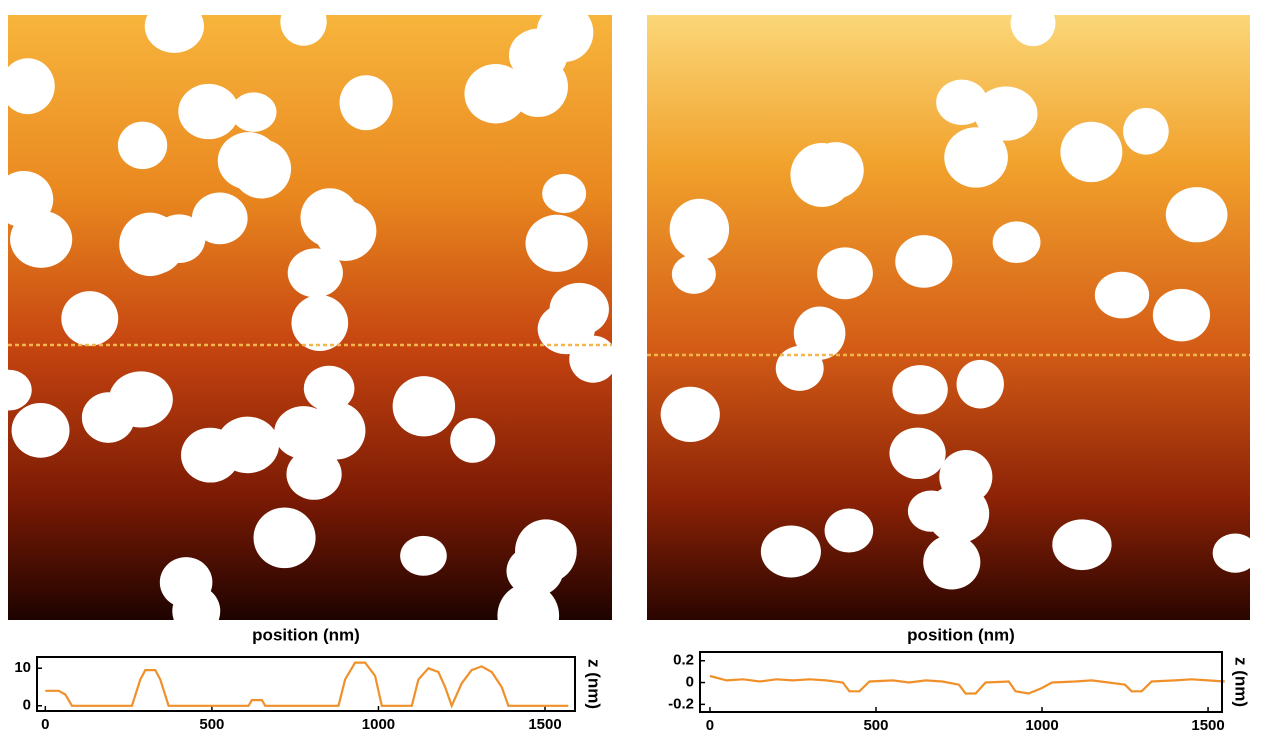 This screenshot has width=1263, height=735. What do you see at coordinates (22, 667) in the screenshot?
I see `y-tick-label: 10` at bounding box center [22, 667].